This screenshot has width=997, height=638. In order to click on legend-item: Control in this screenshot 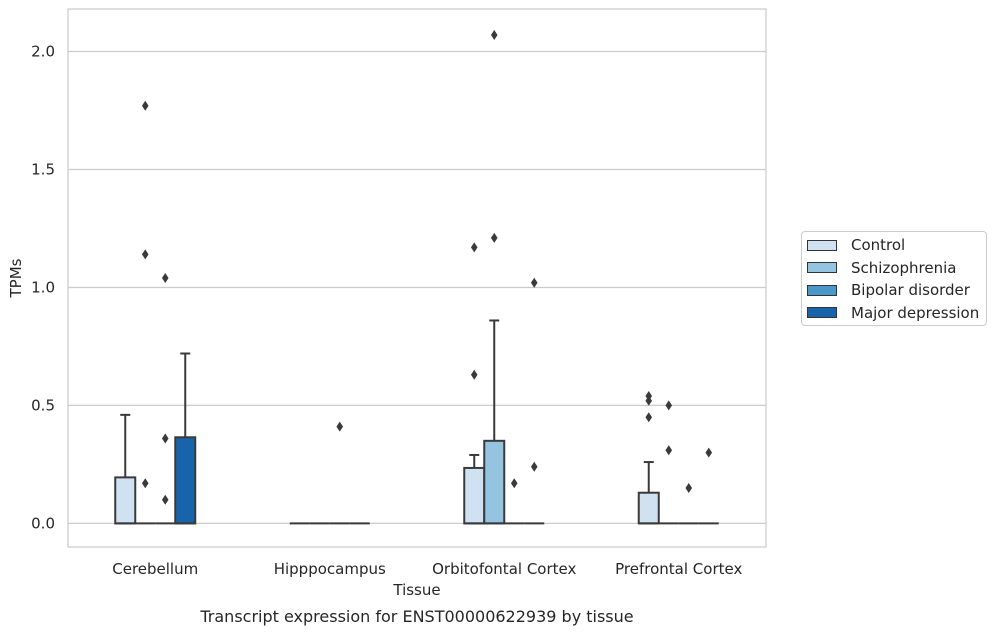, I will do `click(856, 245)`.